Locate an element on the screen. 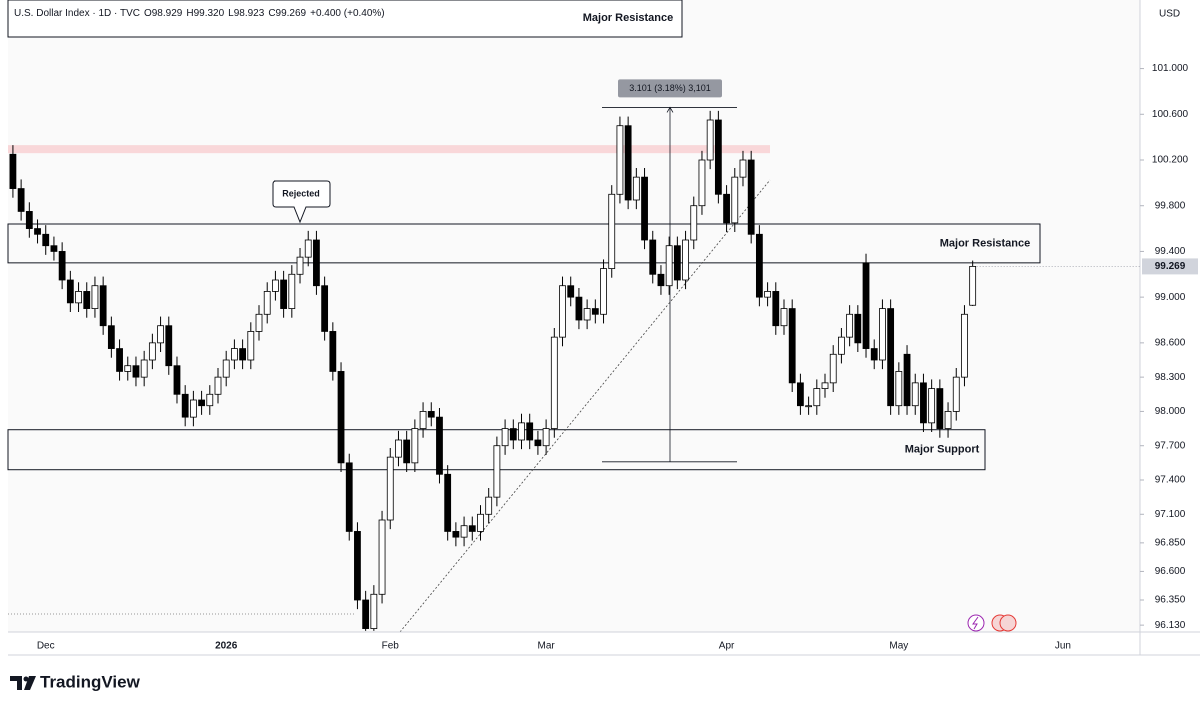 This screenshot has height=707, width=1200. y-tick-label: 96.850 is located at coordinates (1170, 542).